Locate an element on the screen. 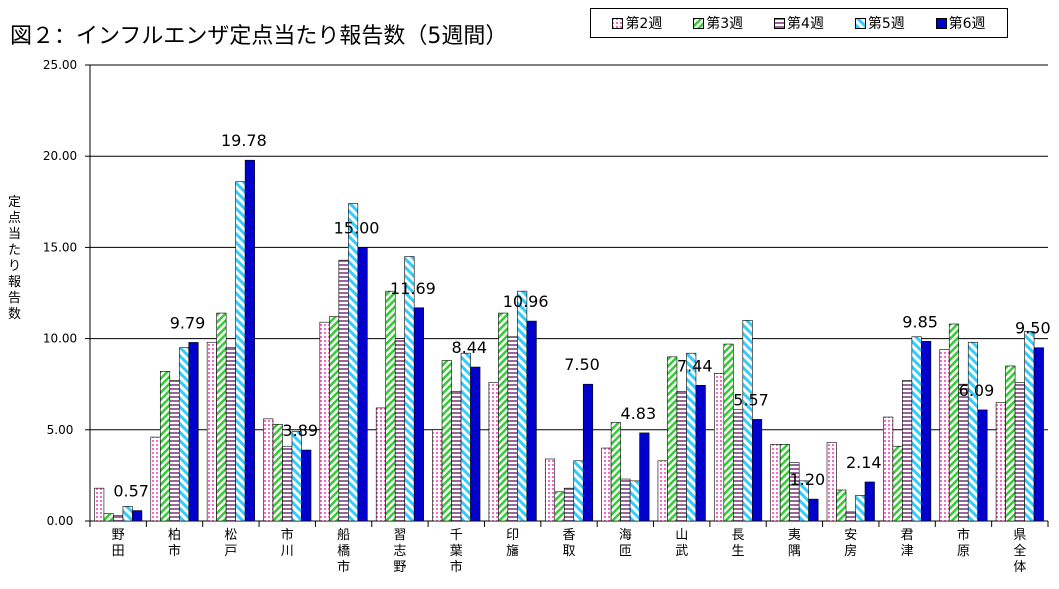 The image size is (1059, 589). legend-swatch-w3 is located at coordinates (699, 23).